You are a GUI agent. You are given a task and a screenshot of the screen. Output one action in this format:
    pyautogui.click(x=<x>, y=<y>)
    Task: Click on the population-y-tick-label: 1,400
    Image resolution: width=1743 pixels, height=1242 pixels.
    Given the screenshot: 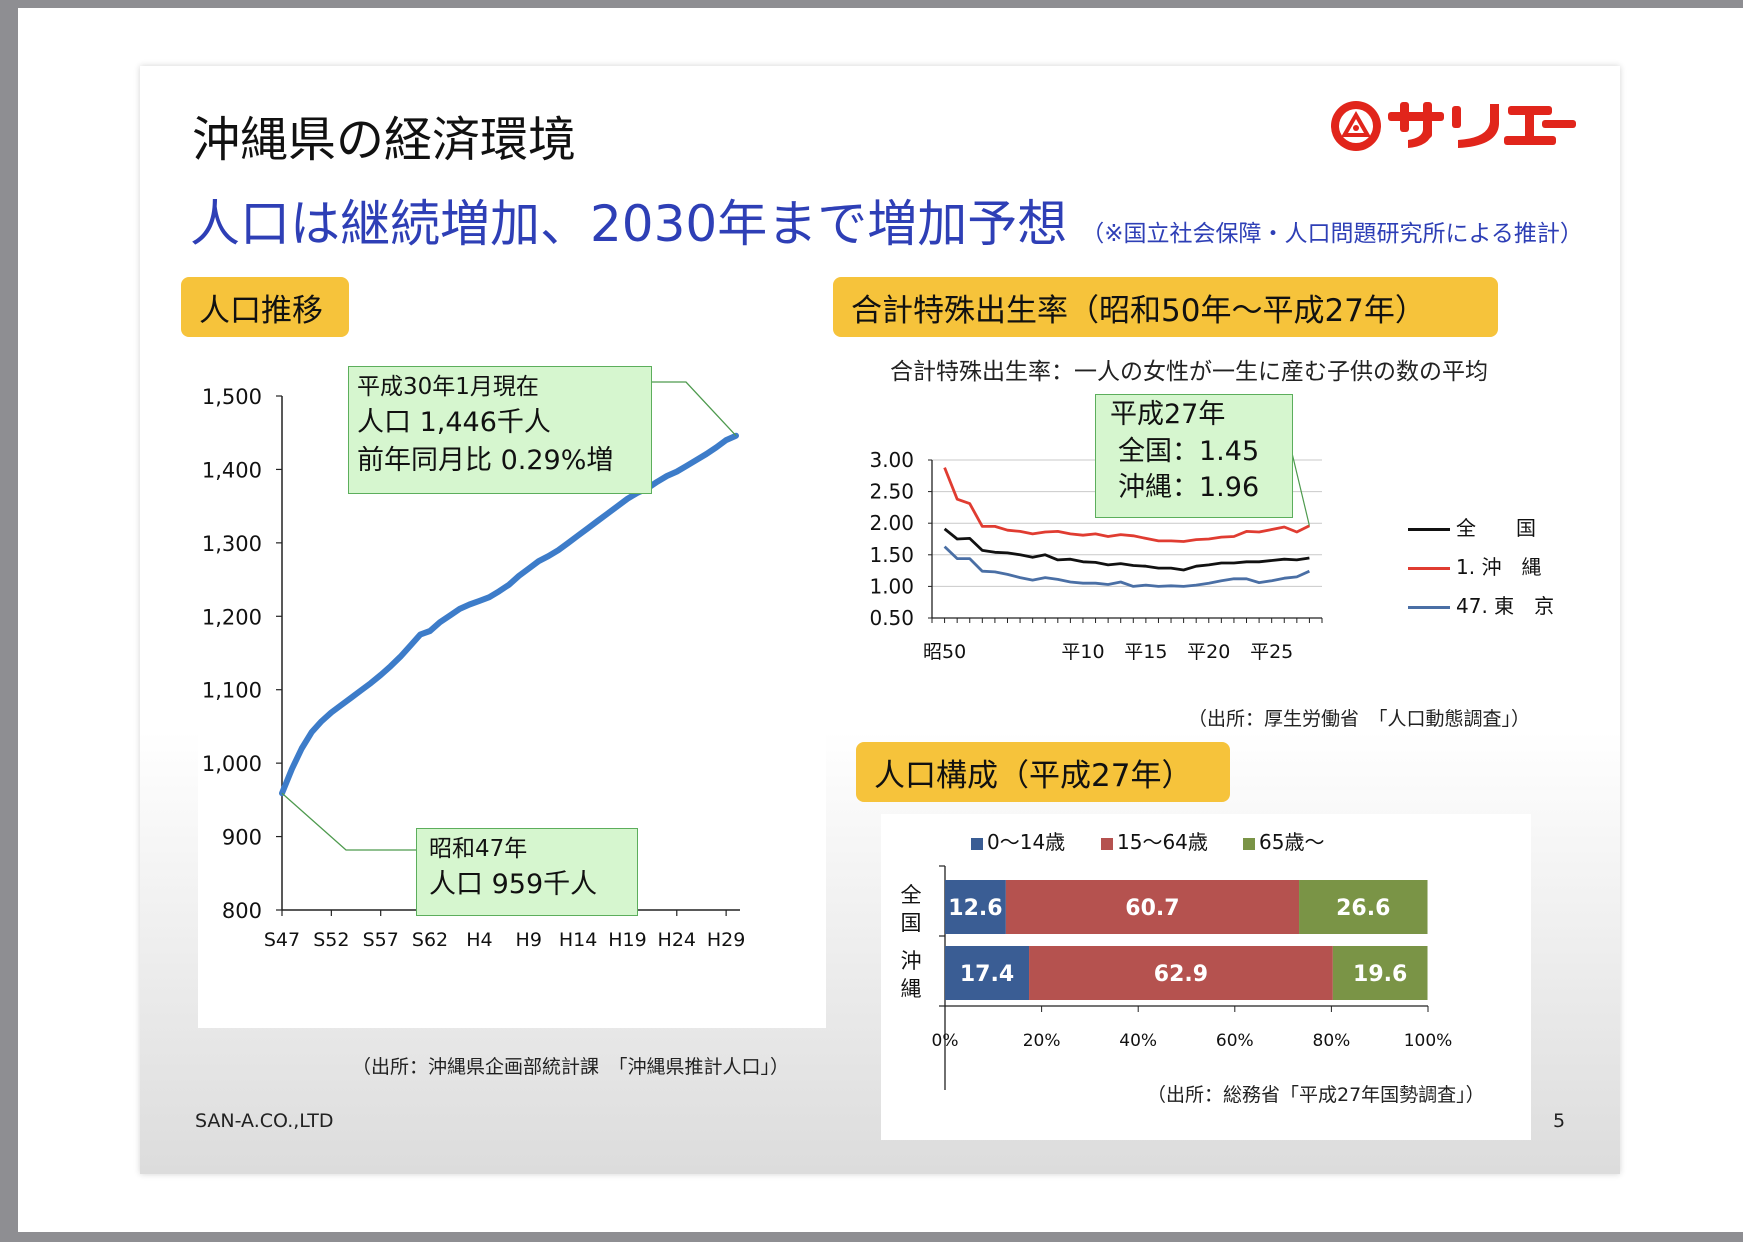 What is the action you would take?
    pyautogui.click(x=232, y=470)
    